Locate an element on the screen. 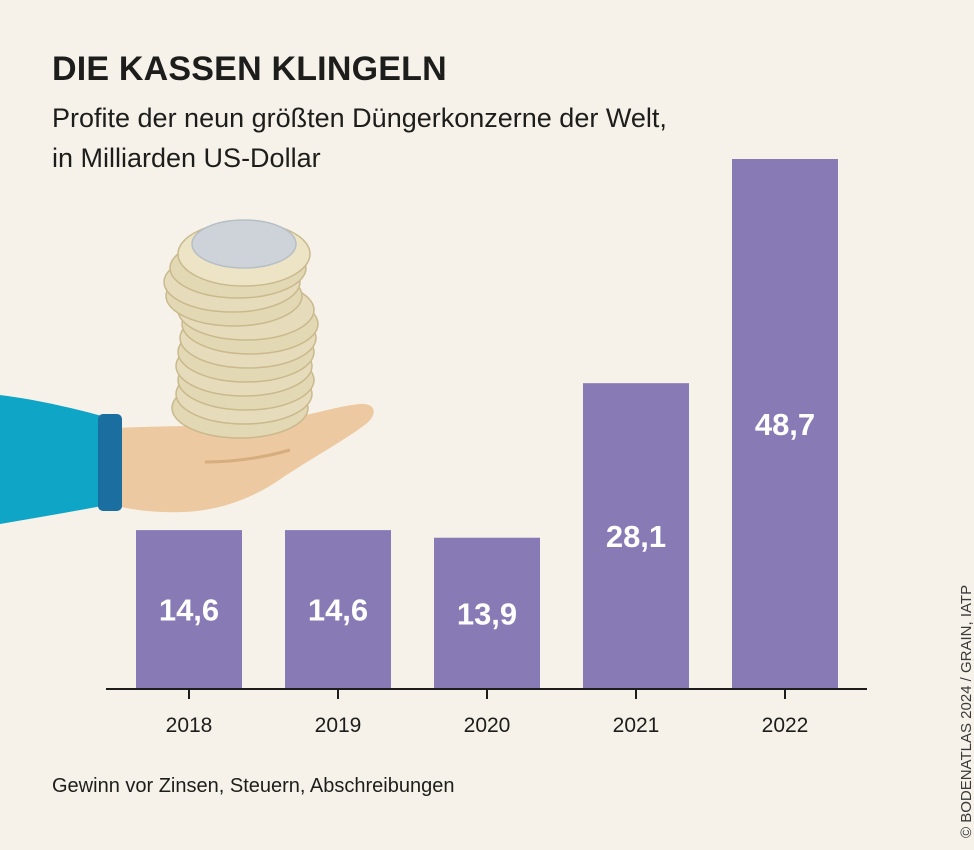 The width and height of the screenshot is (974, 850). bar-value-label-2021: 28,1 is located at coordinates (636, 536).